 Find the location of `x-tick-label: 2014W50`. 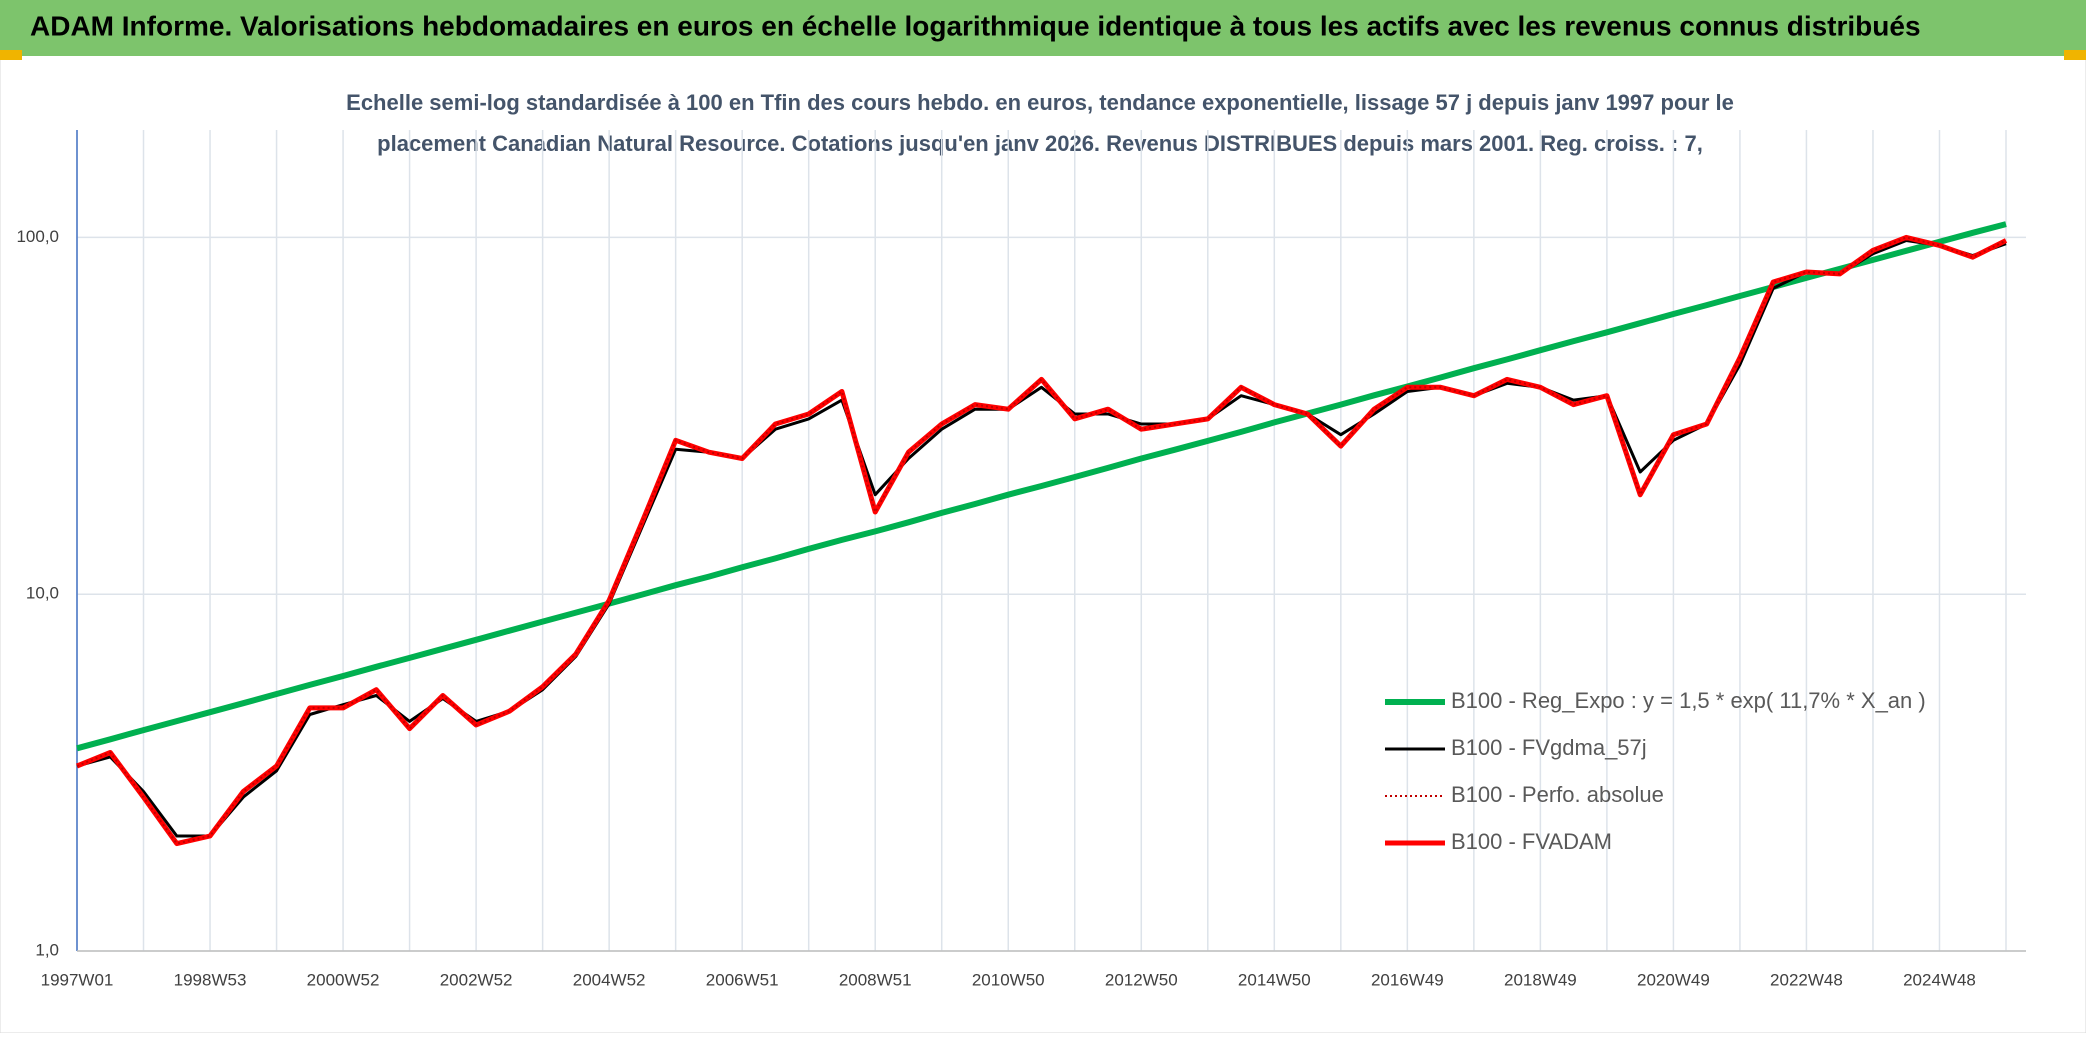

x-tick-label: 2014W50 is located at coordinates (1274, 979).